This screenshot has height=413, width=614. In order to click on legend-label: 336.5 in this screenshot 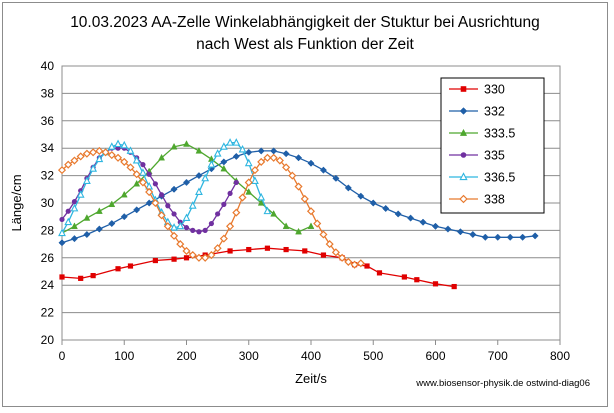, I will do `click(499, 178)`.